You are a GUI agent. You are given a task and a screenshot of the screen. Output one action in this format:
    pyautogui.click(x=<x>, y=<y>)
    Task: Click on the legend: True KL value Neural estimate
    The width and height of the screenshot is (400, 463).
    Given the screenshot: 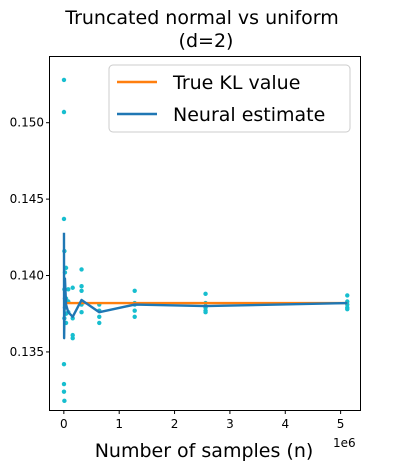 What is the action you would take?
    pyautogui.click(x=229, y=98)
    